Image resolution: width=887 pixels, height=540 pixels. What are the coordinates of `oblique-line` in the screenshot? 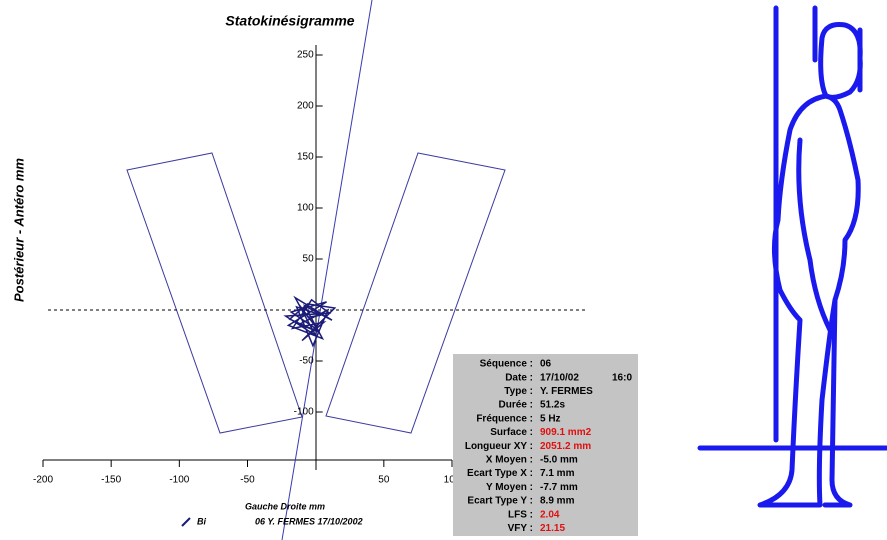 It's located at (327, 270).